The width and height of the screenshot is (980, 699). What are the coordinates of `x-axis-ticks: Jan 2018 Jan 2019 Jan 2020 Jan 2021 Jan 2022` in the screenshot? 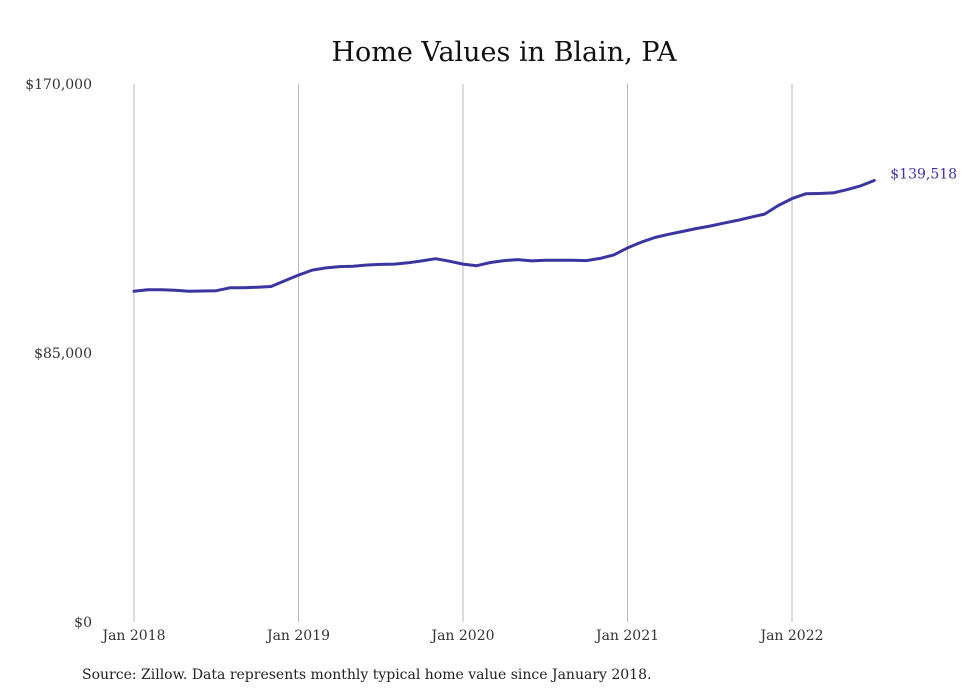 It's located at (461, 636).